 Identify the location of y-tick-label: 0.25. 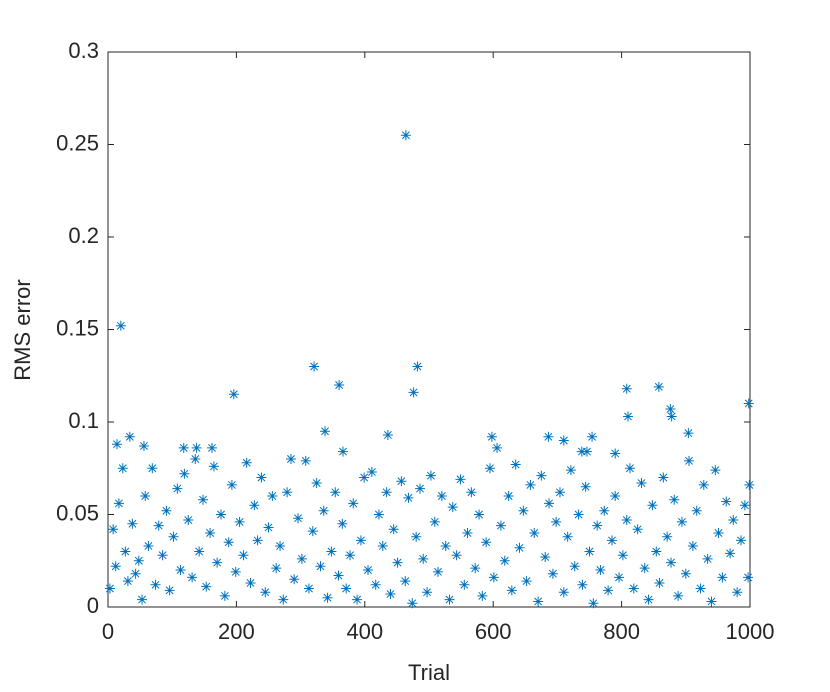
(77, 142).